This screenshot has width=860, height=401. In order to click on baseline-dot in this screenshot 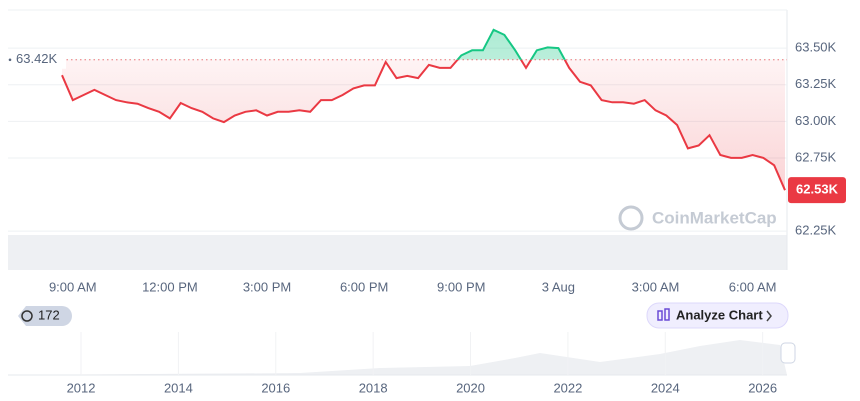, I will do `click(10, 60)`.